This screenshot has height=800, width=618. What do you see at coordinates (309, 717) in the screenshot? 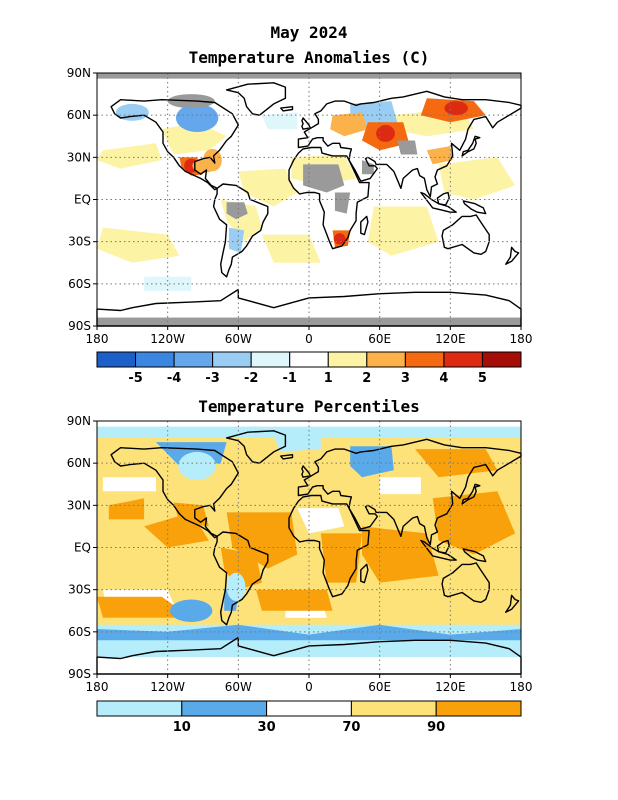
I see `percentile-colorbar: 10 30 70 90` at bounding box center [309, 717].